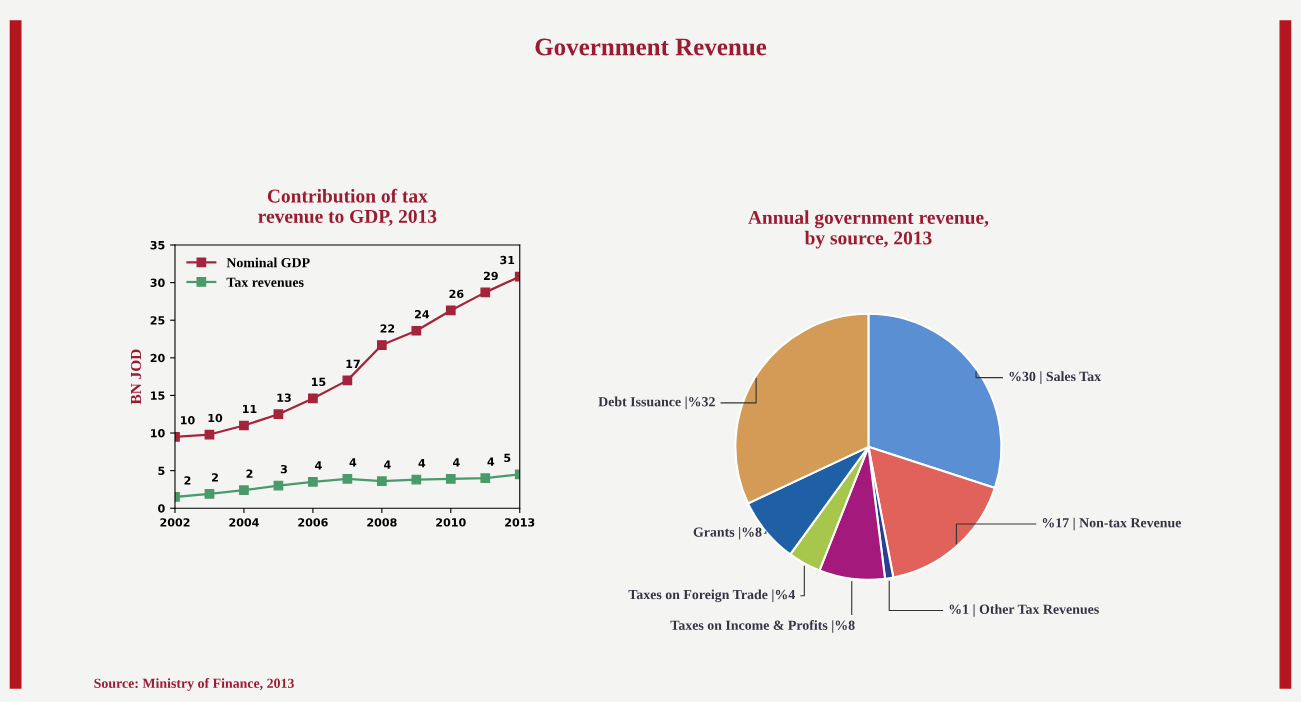  I want to click on slice-label: %1 | Other Tax Revenues, so click(1024, 610).